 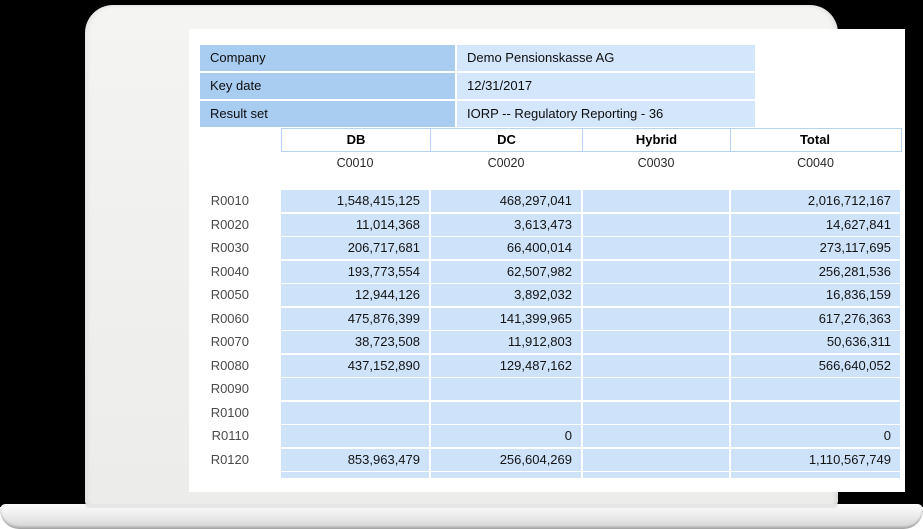 I want to click on column-header-total: Total, so click(x=814, y=140).